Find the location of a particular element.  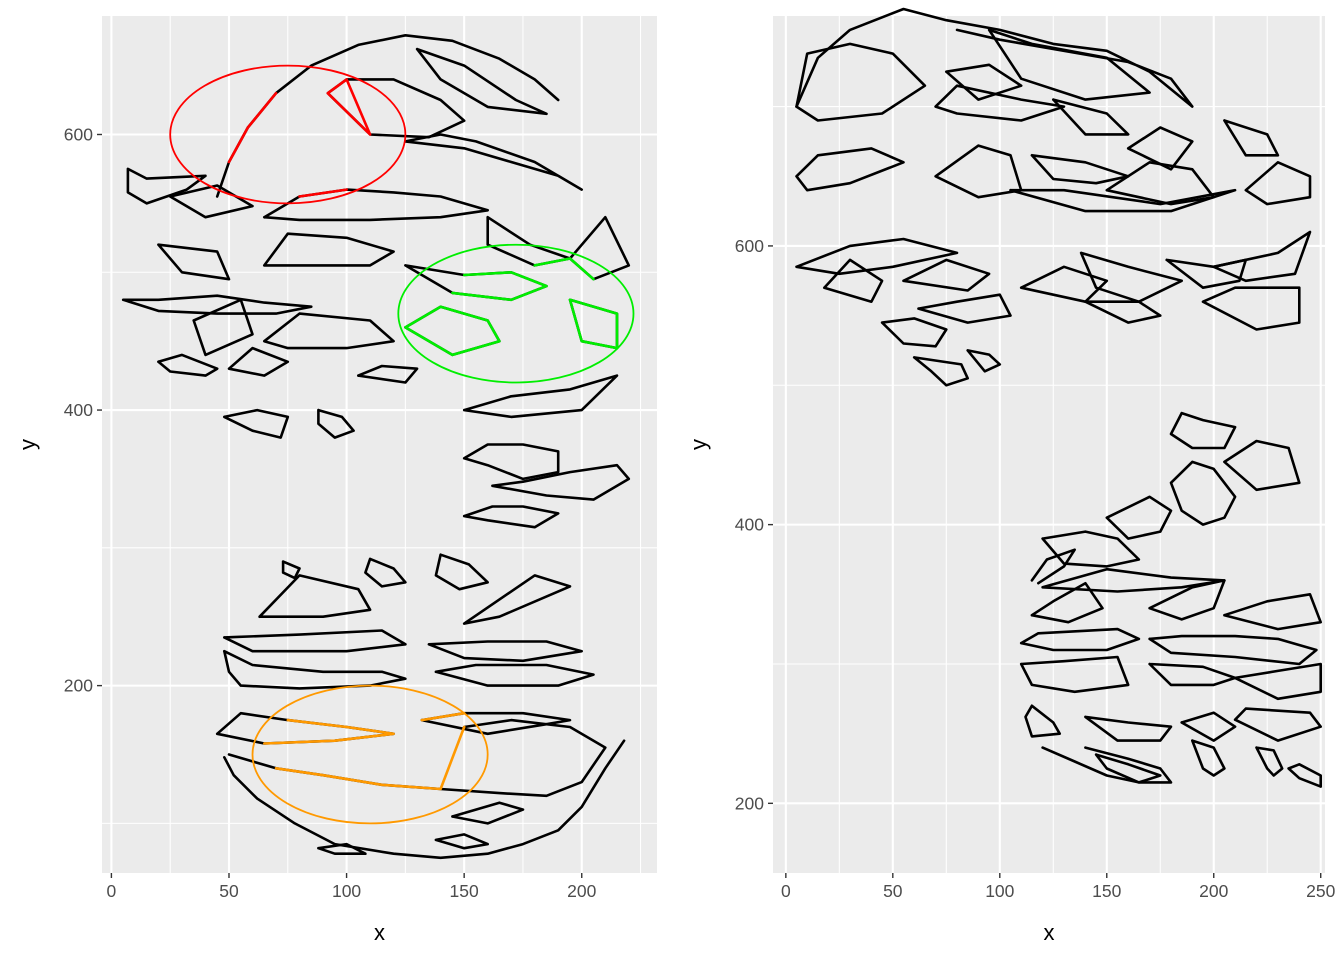

y-tick-label: 600 is located at coordinates (749, 246).